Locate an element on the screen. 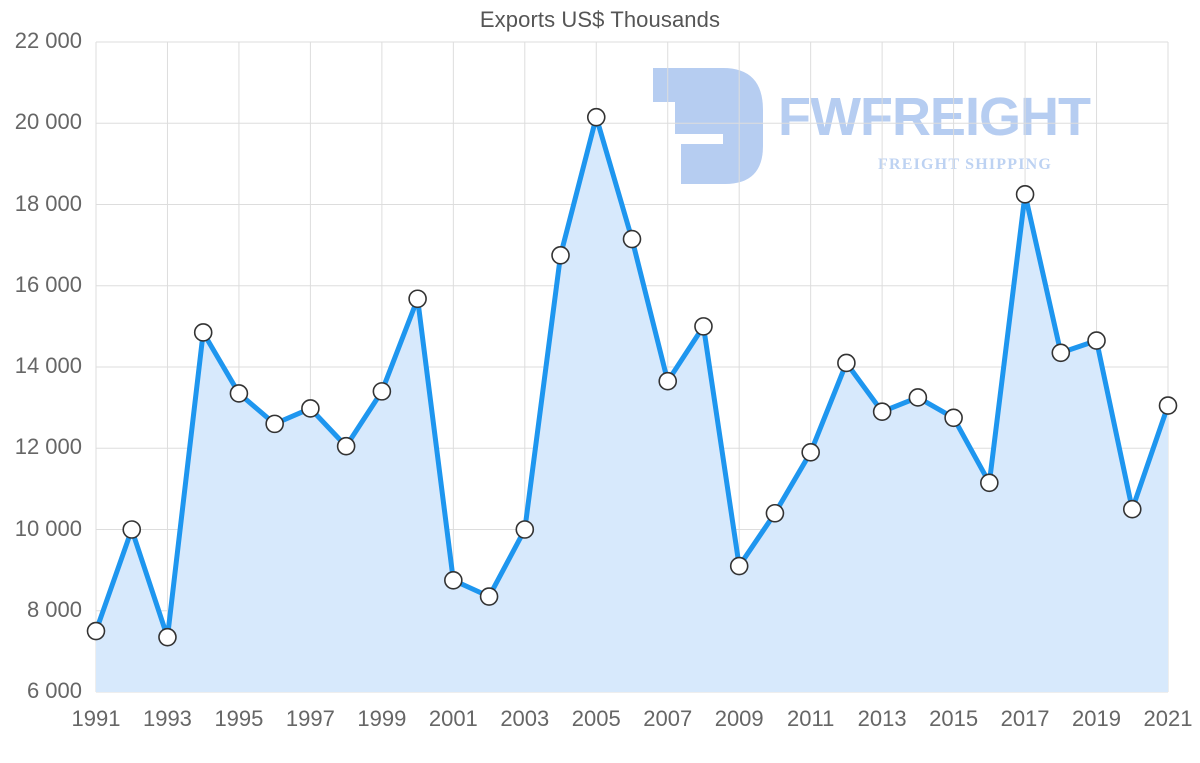 This screenshot has height=763, width=1200. data-point-marker-2012 is located at coordinates (846, 363).